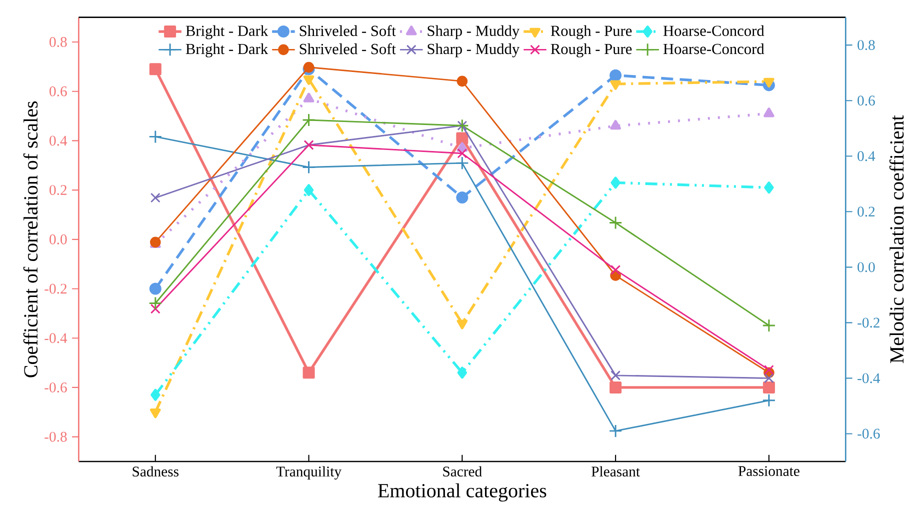 Image resolution: width=911 pixels, height=520 pixels. What do you see at coordinates (869, 378) in the screenshot?
I see `y2-tick-label: -0.4` at bounding box center [869, 378].